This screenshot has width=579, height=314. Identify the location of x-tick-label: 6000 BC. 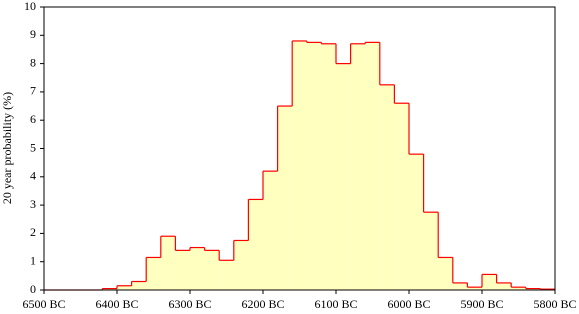
(408, 304).